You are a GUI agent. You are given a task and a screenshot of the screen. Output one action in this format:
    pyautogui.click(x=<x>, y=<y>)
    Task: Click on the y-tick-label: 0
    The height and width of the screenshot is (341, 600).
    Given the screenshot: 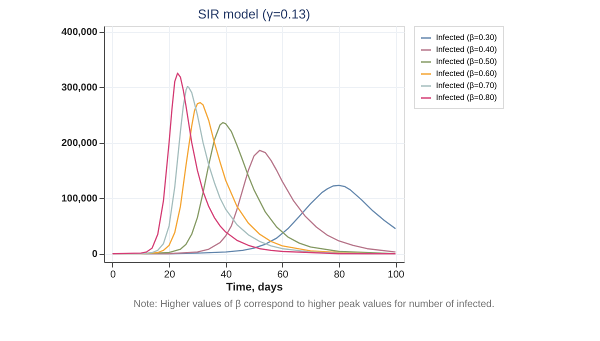 What is the action you would take?
    pyautogui.click(x=95, y=254)
    